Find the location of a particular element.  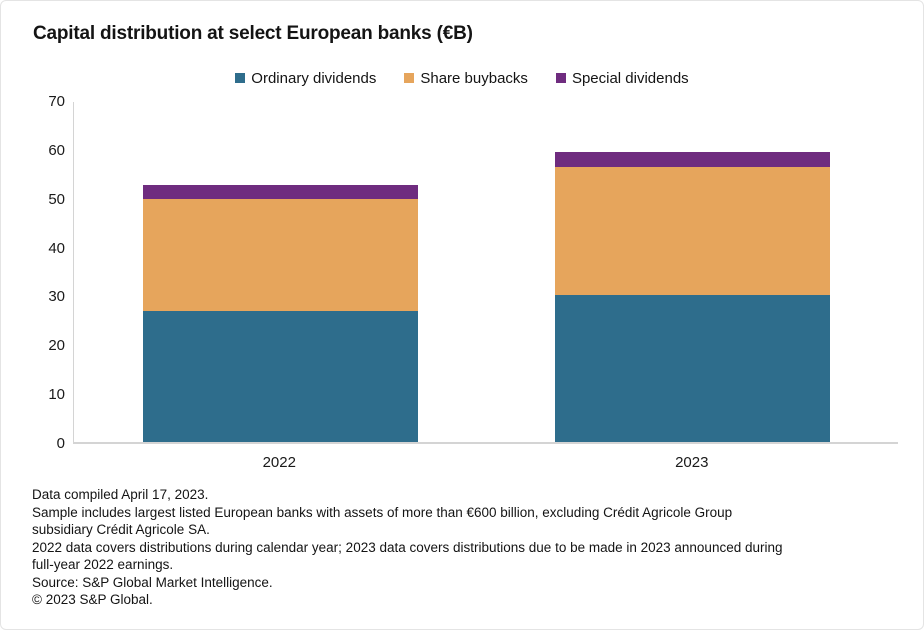

x-tick-label: 2023 is located at coordinates (692, 462).